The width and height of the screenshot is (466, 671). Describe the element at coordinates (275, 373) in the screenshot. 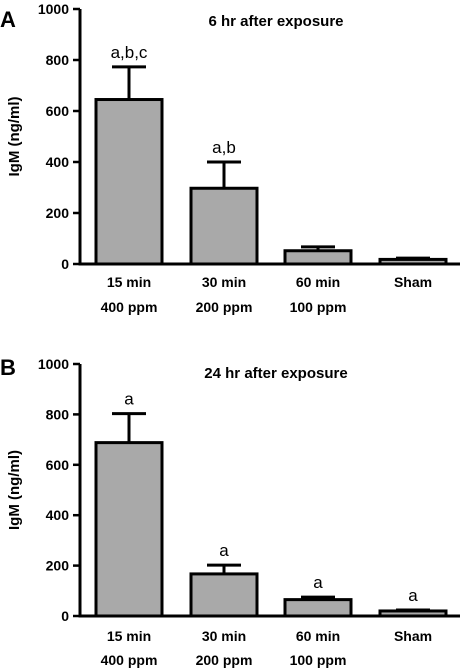

I see `chart-title: 24 hr after exposure` at that location.